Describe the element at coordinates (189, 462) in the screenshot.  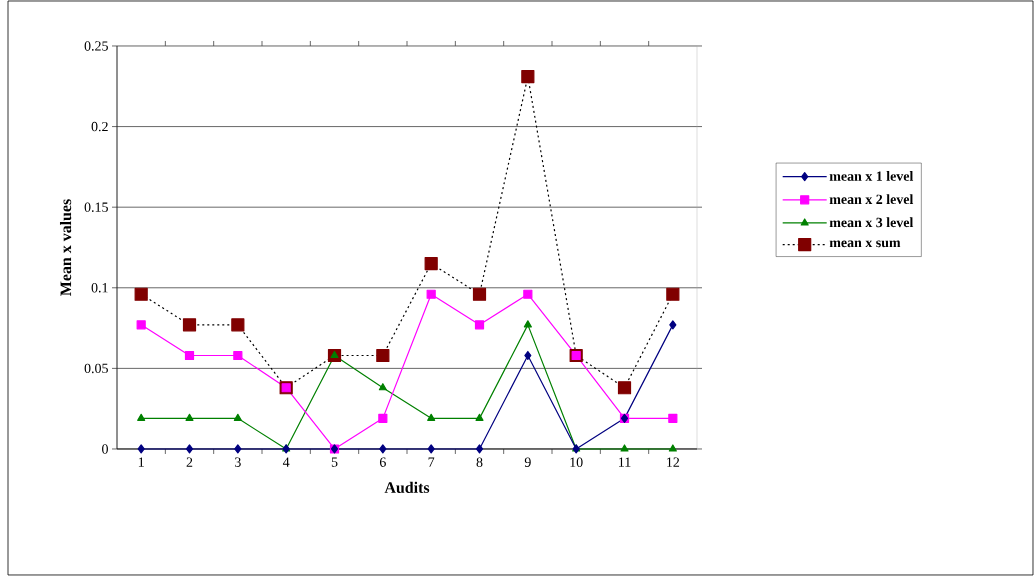
I see `x-tick-label: 2` at that location.